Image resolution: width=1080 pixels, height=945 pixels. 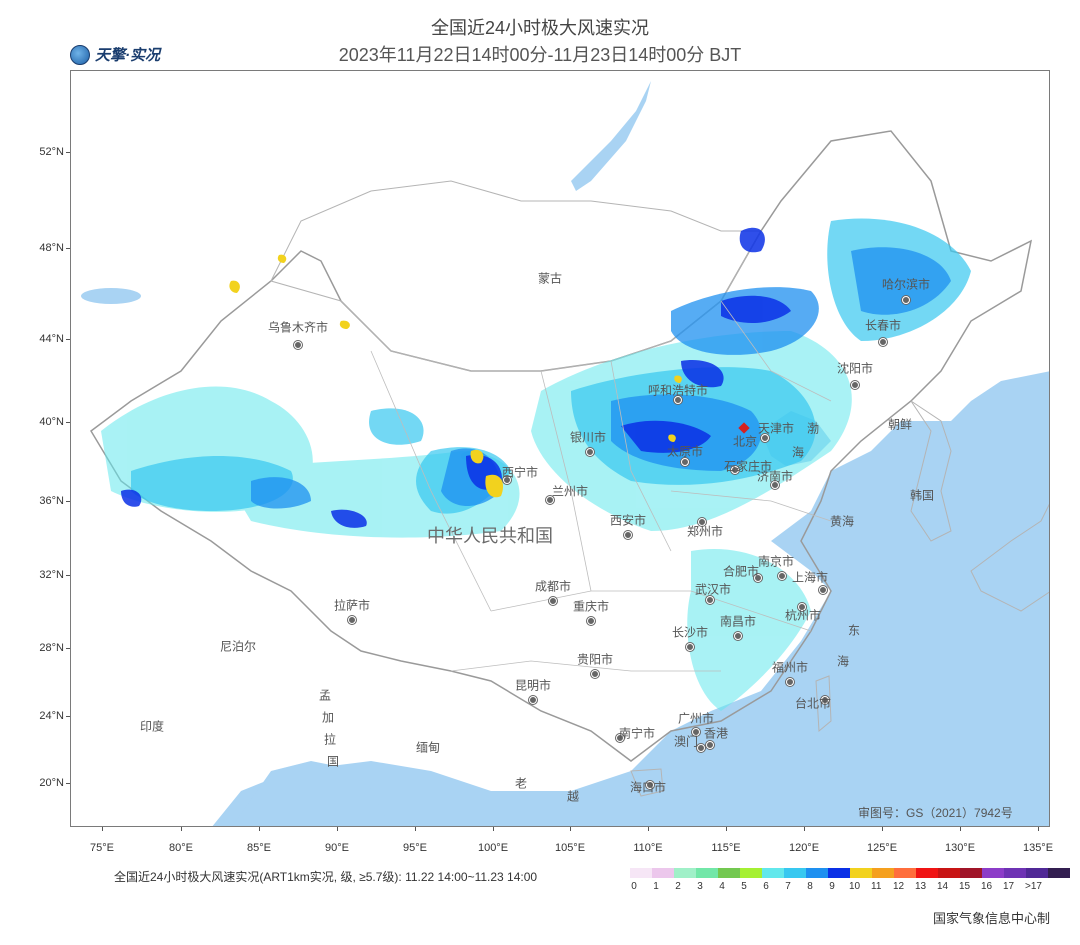 What do you see at coordinates (883, 325) in the screenshot?
I see `city-label: 长春市` at bounding box center [883, 325].